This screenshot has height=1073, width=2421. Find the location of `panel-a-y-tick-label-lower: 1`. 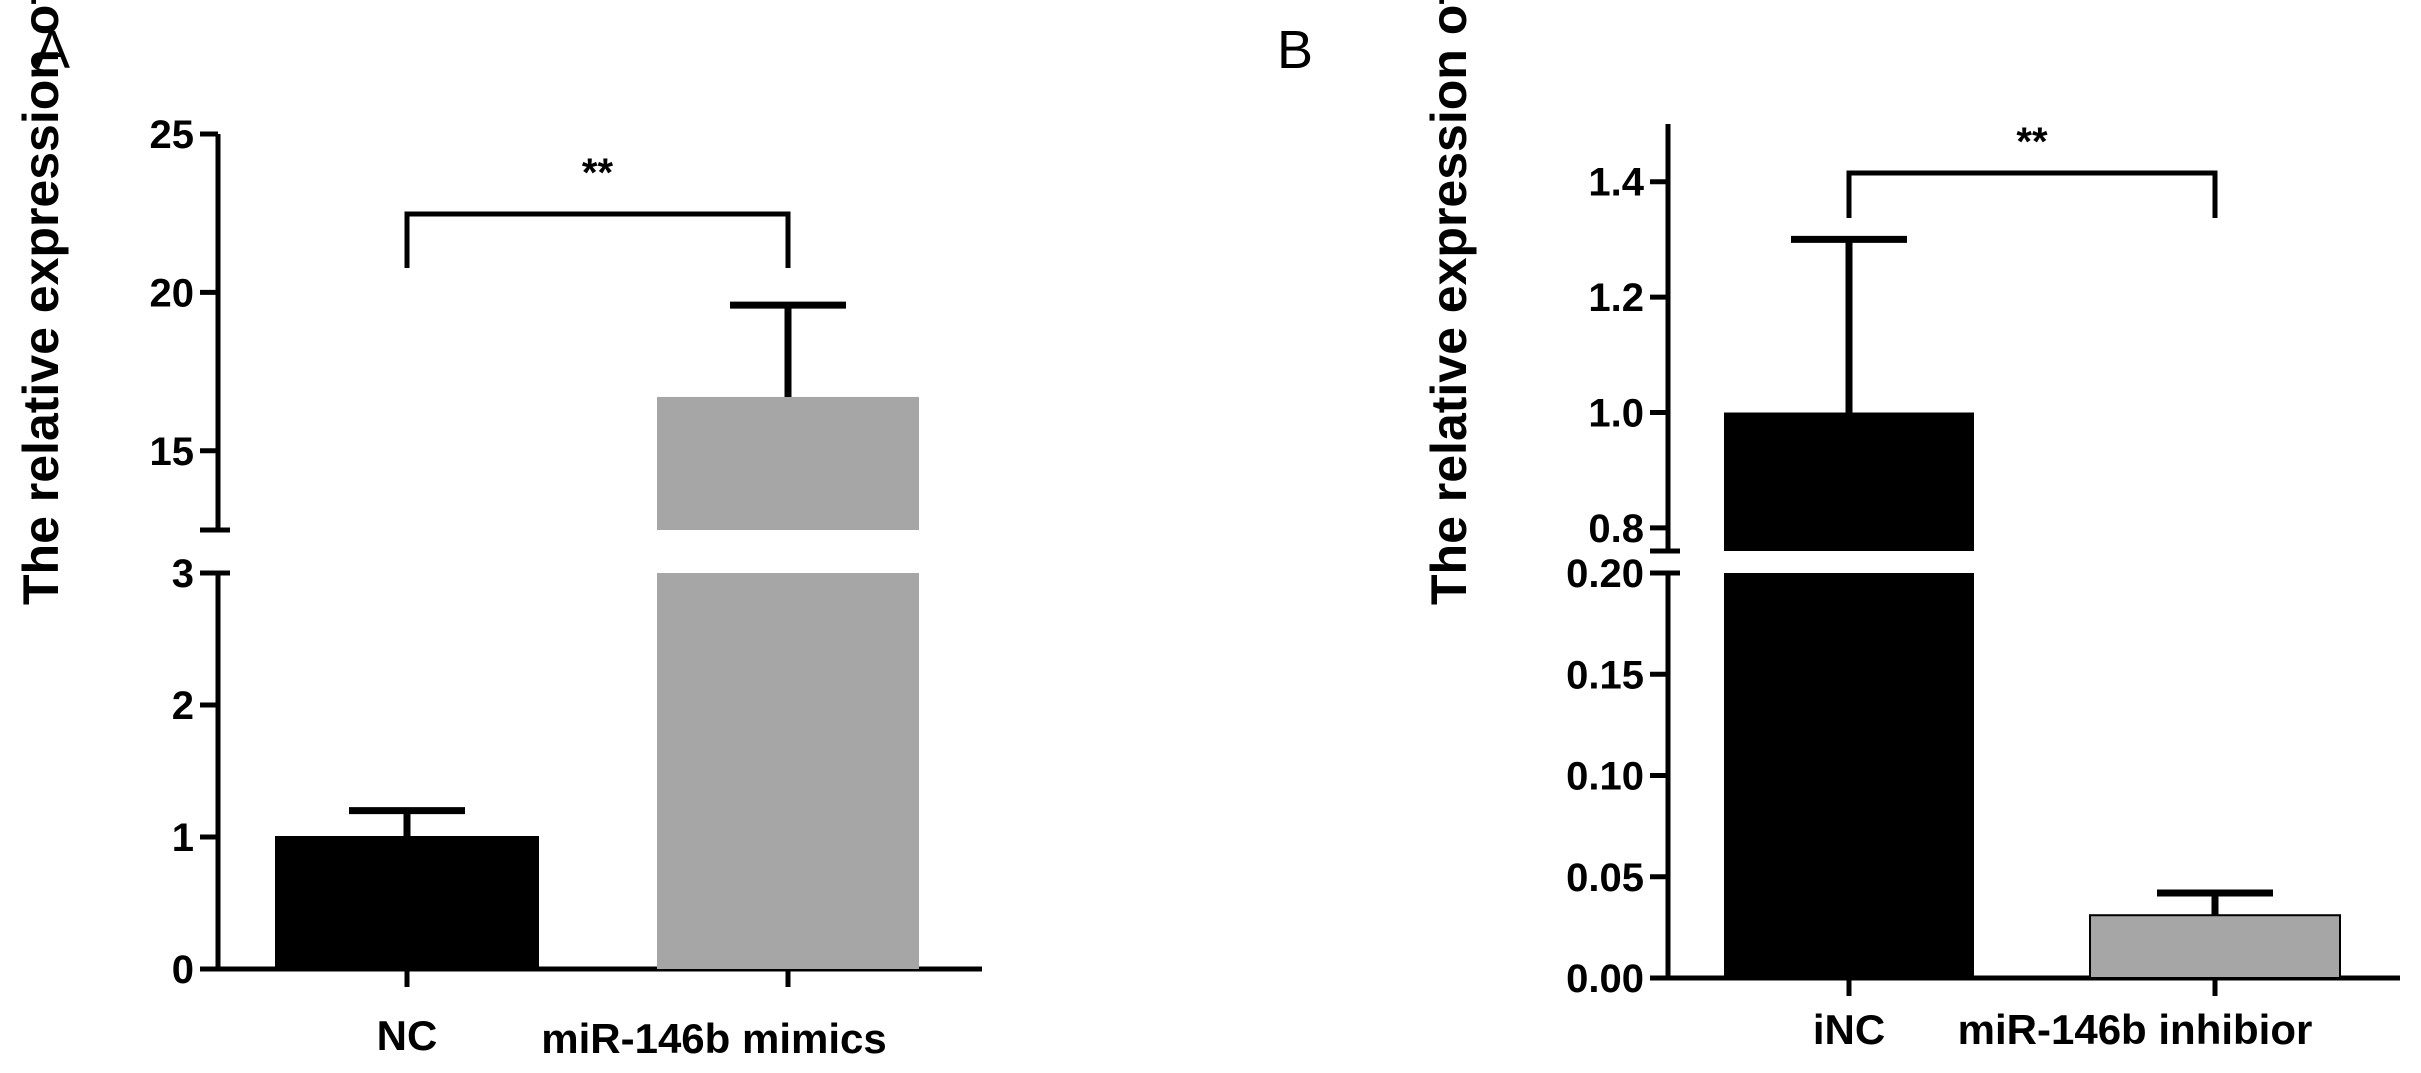

panel-a-y-tick-label-lower: 1 is located at coordinates (183, 838).